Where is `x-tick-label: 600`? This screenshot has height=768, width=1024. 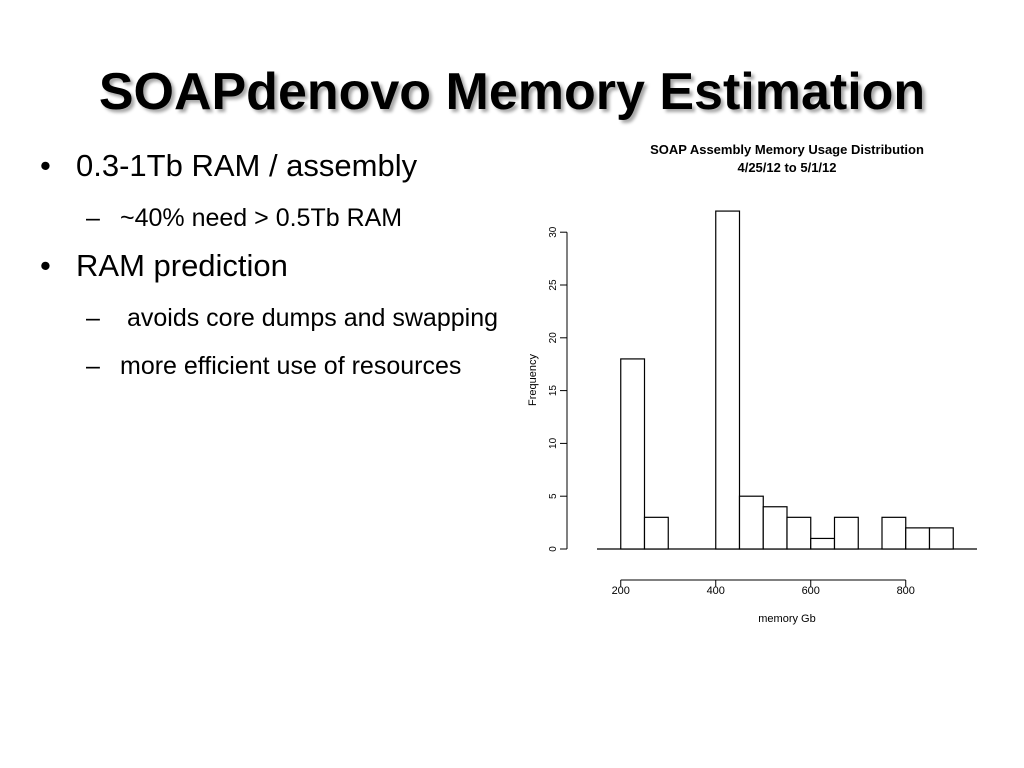 x-tick-label: 600 is located at coordinates (811, 591).